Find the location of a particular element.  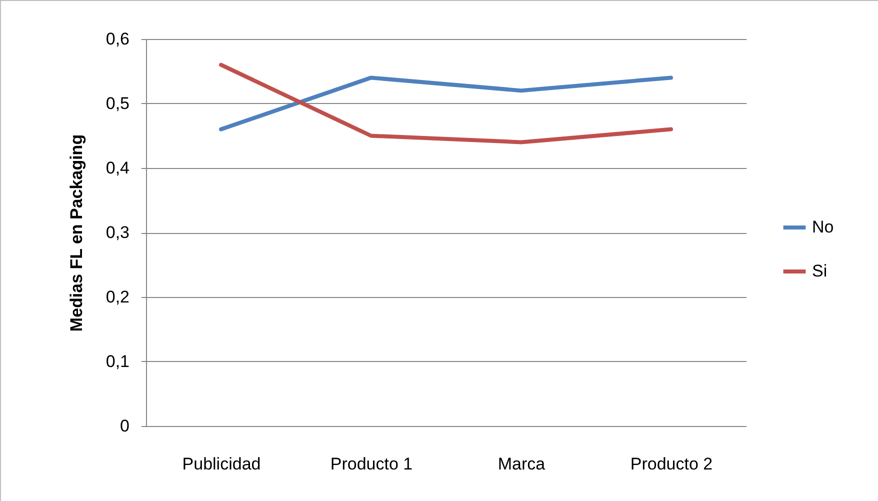

y-axis-title: Medias FL en Packaging is located at coordinates (76, 233).